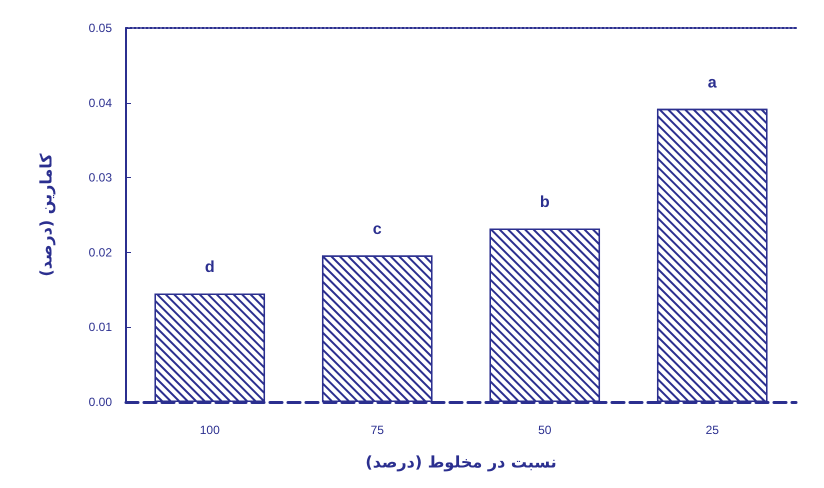 This screenshot has height=488, width=824. Describe the element at coordinates (377, 229) in the screenshot. I see `data-label: c` at that location.